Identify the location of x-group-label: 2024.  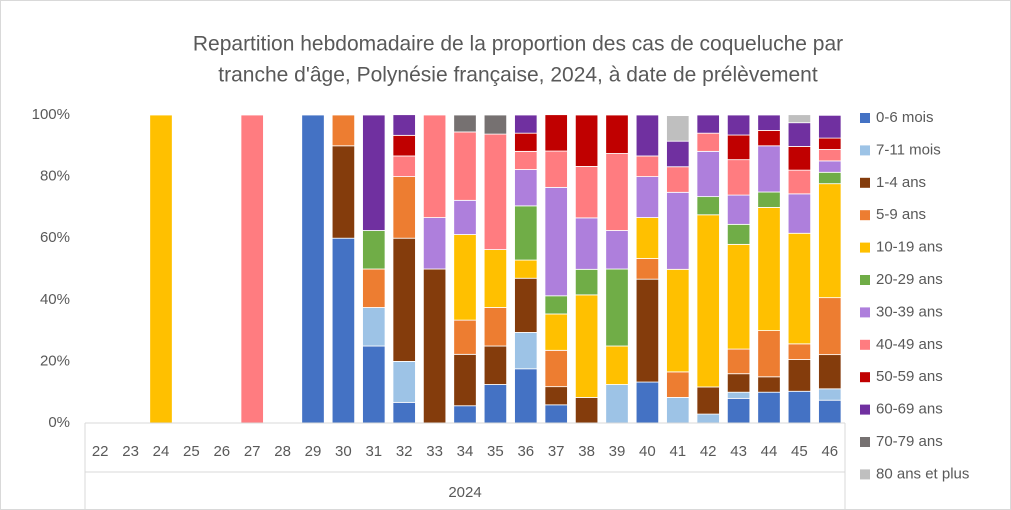
(464, 492).